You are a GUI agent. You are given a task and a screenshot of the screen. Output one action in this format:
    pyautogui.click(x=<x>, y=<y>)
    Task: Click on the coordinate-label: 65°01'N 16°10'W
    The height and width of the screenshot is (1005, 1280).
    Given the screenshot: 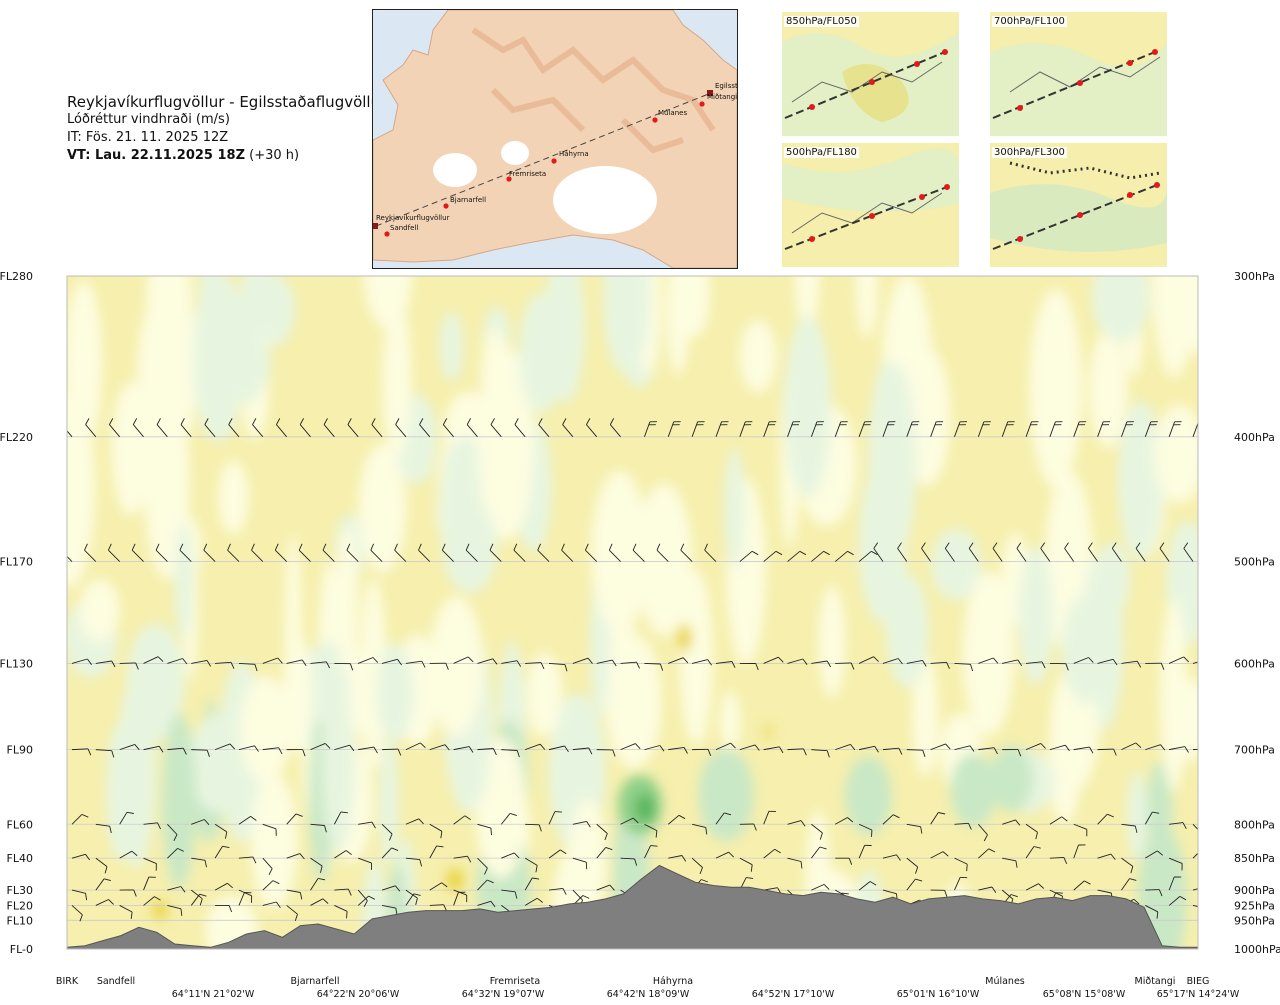 What is the action you would take?
    pyautogui.click(x=938, y=994)
    